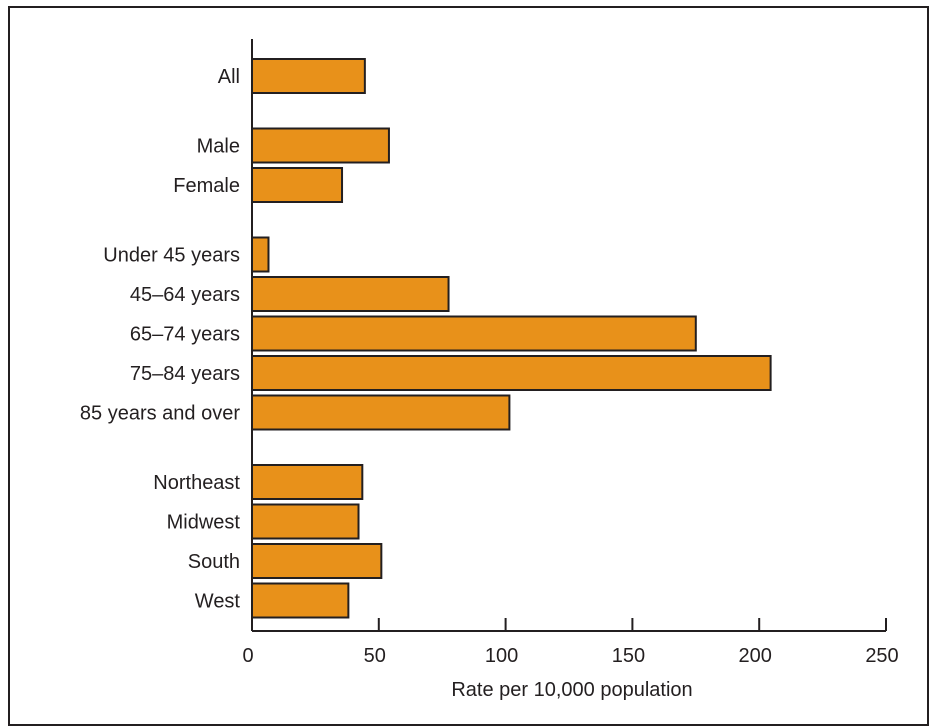 The height and width of the screenshot is (726, 934). I want to click on category-label: 45–64 years, so click(185, 295).